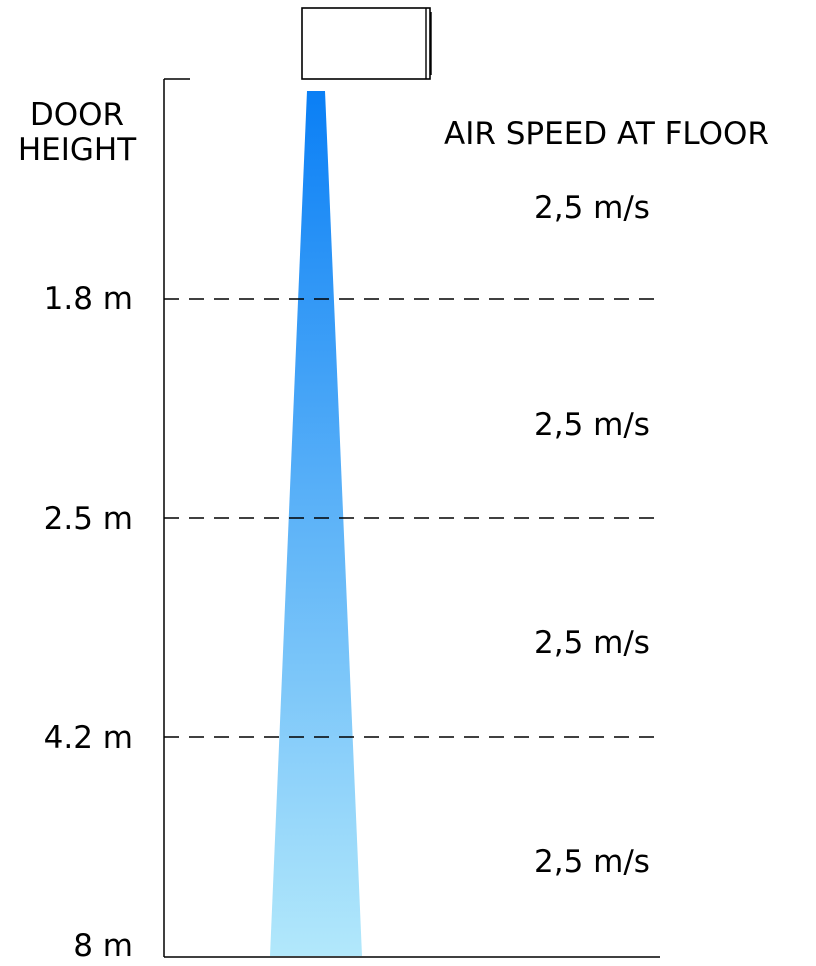 The height and width of the screenshot is (966, 816). I want to click on height-label-1-8: 1.8 m, so click(88, 299).